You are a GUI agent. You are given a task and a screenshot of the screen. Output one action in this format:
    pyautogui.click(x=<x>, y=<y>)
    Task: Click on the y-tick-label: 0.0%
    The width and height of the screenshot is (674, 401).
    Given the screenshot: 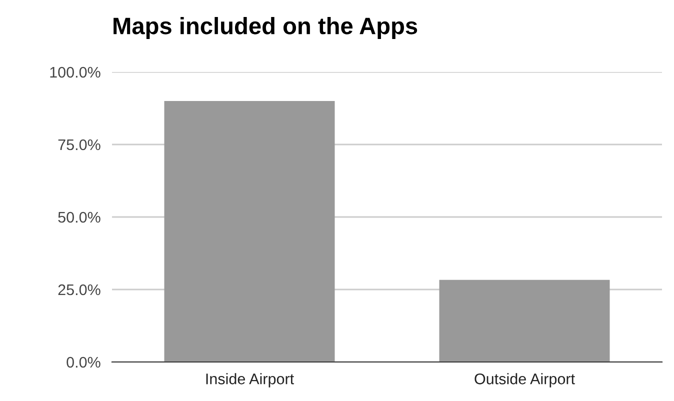 What is the action you would take?
    pyautogui.click(x=83, y=362)
    